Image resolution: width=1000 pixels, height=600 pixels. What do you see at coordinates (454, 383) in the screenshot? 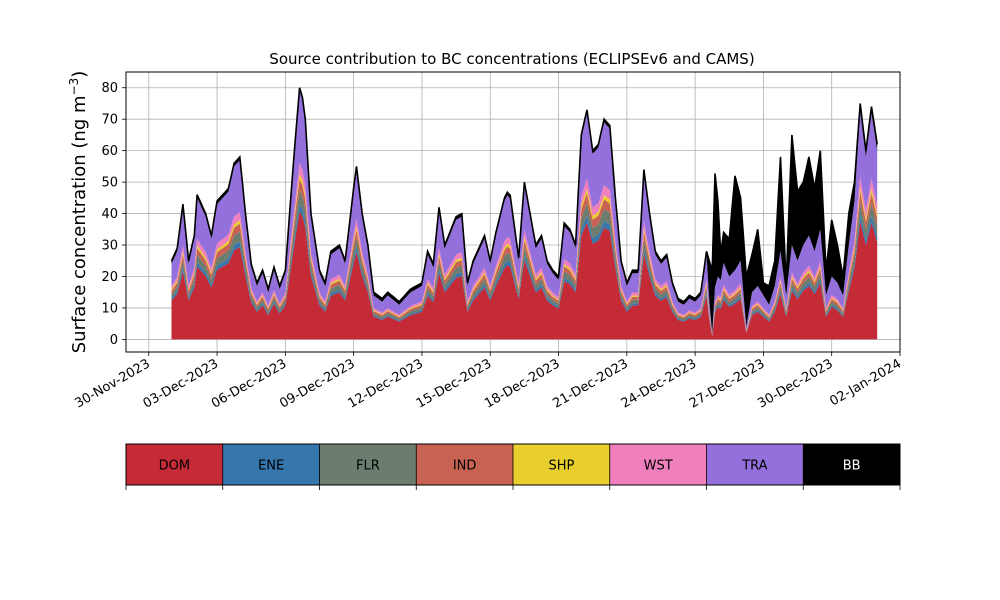
I see `x-tick-label: 15-Dec-2023` at bounding box center [454, 383].